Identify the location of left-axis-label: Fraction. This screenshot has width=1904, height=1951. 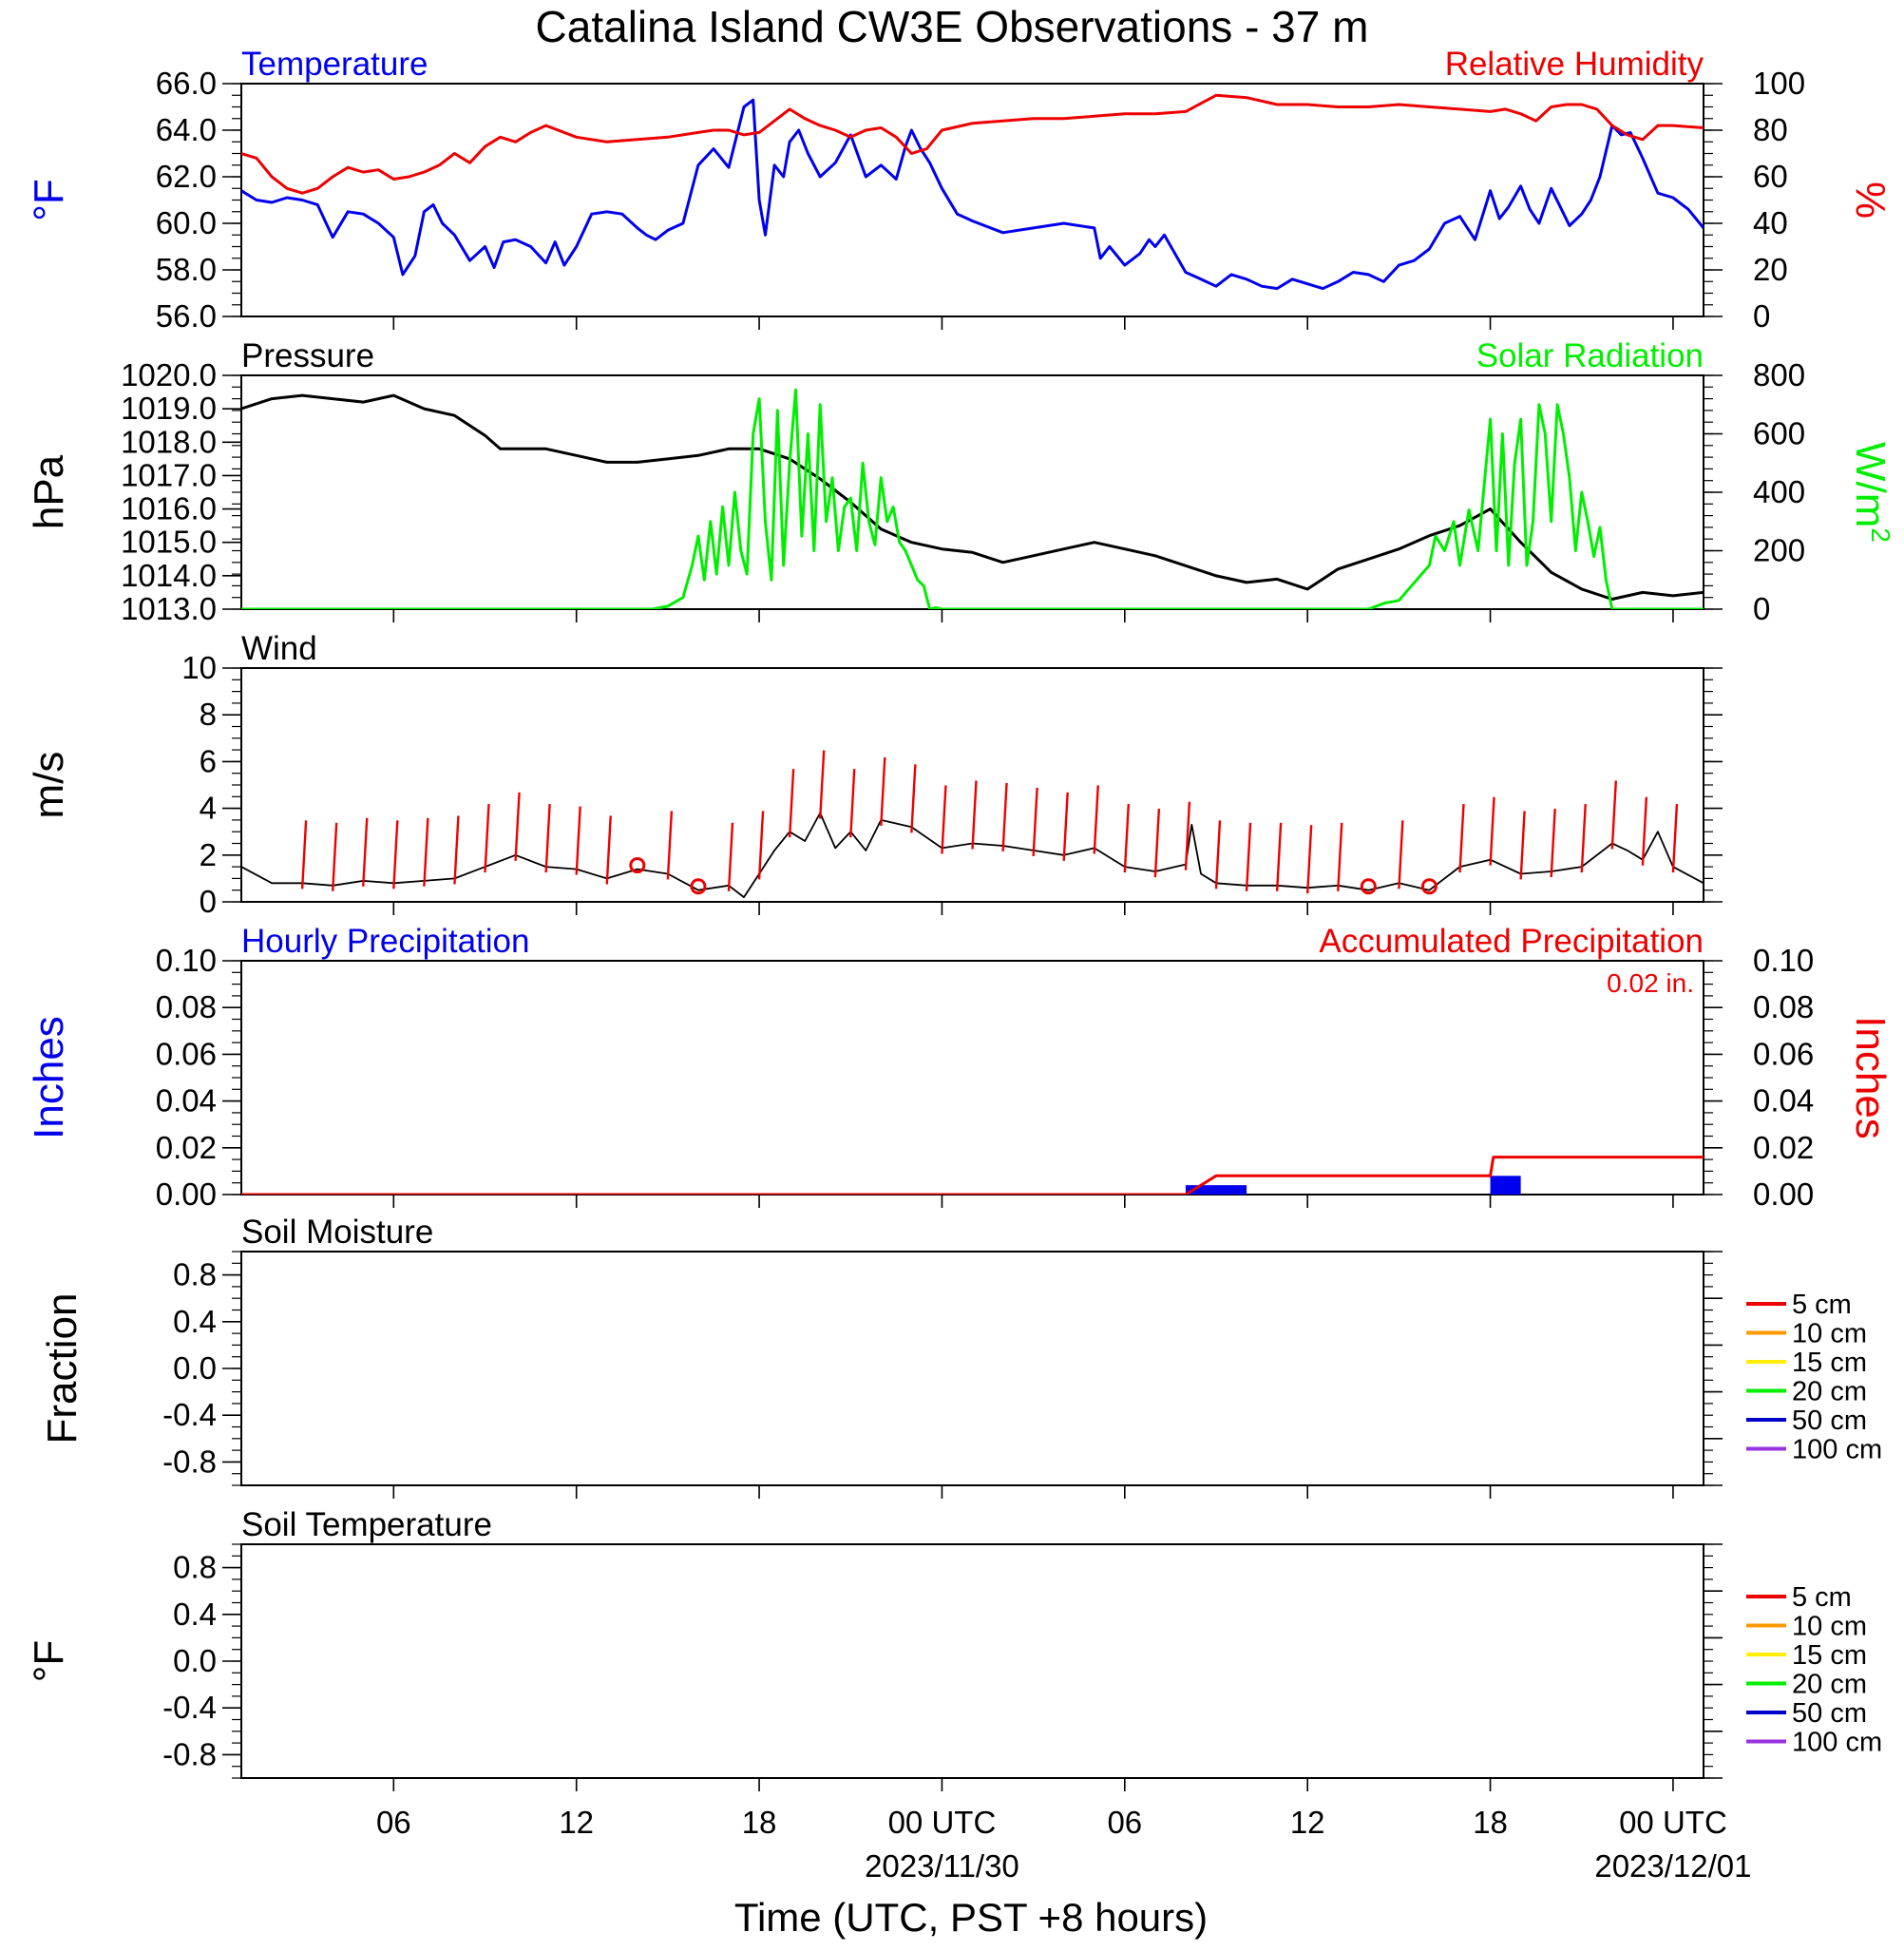
(62, 1368).